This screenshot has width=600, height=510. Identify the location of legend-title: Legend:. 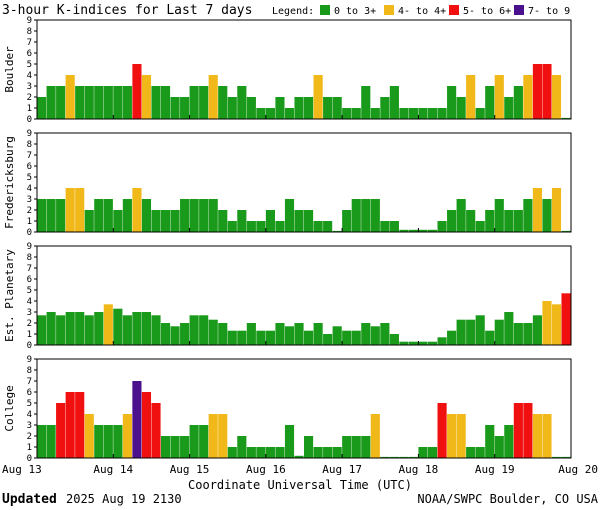
(293, 11).